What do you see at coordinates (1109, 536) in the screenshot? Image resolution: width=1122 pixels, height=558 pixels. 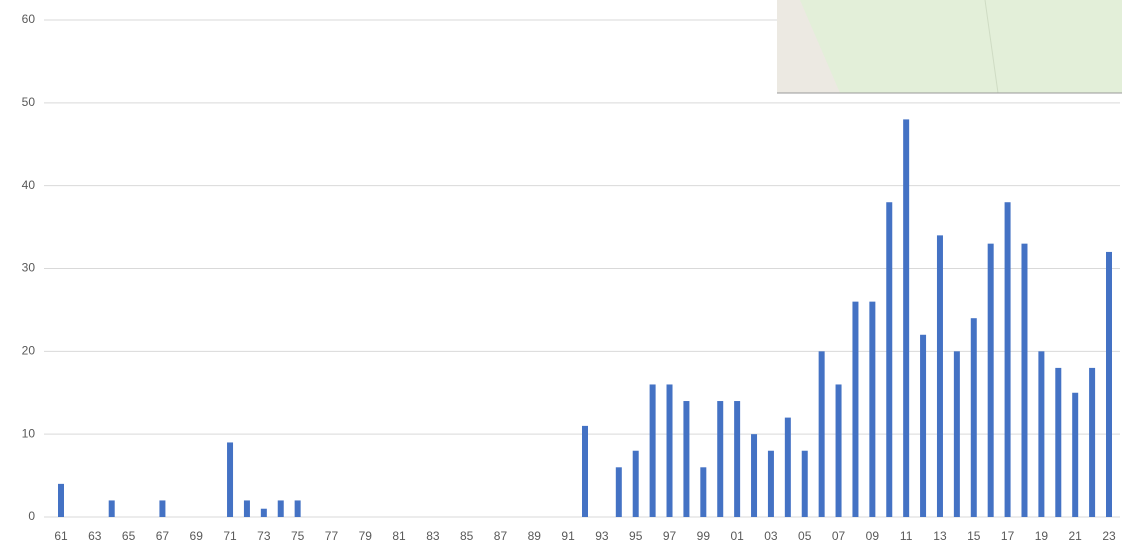 I see `x-tick-label: 23` at bounding box center [1109, 536].